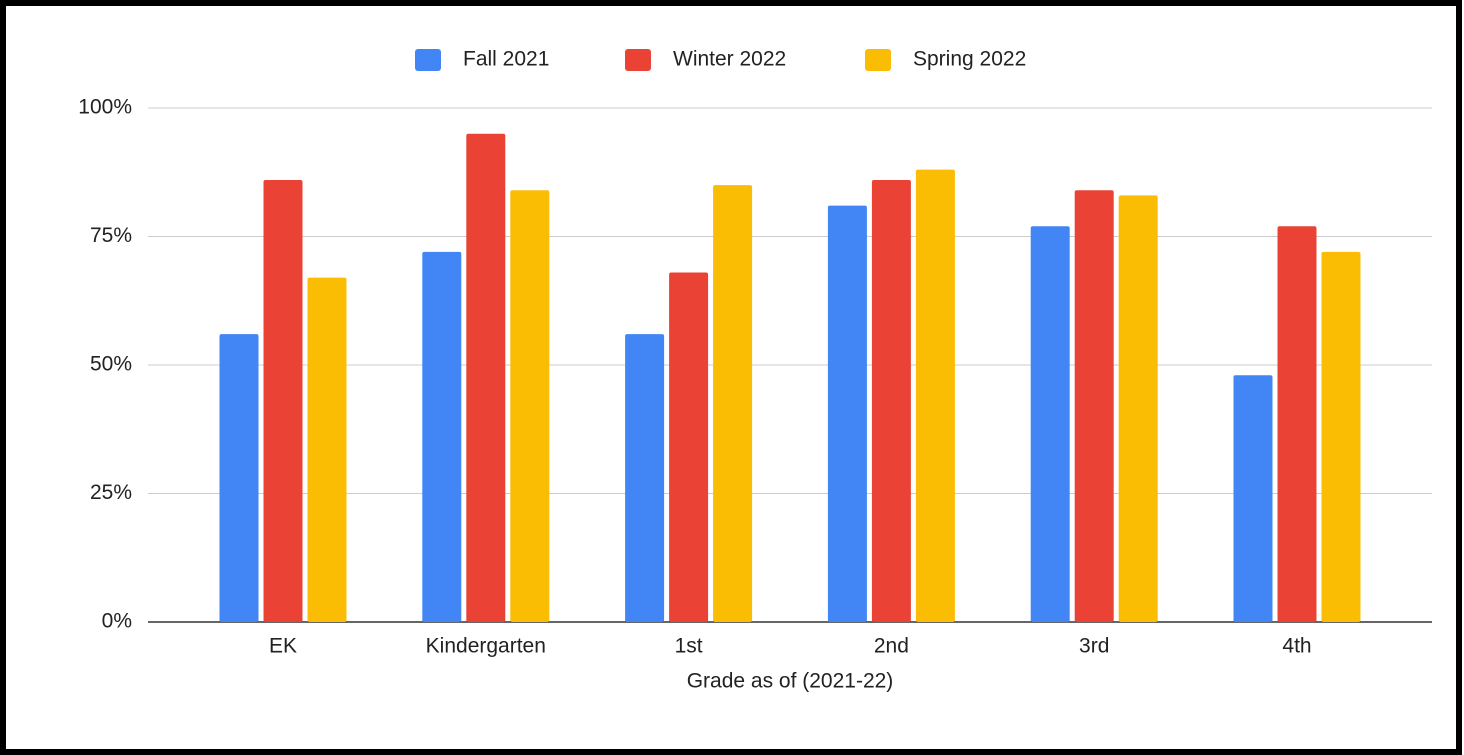  I want to click on x-tick-label: 3rd, so click(1094, 646).